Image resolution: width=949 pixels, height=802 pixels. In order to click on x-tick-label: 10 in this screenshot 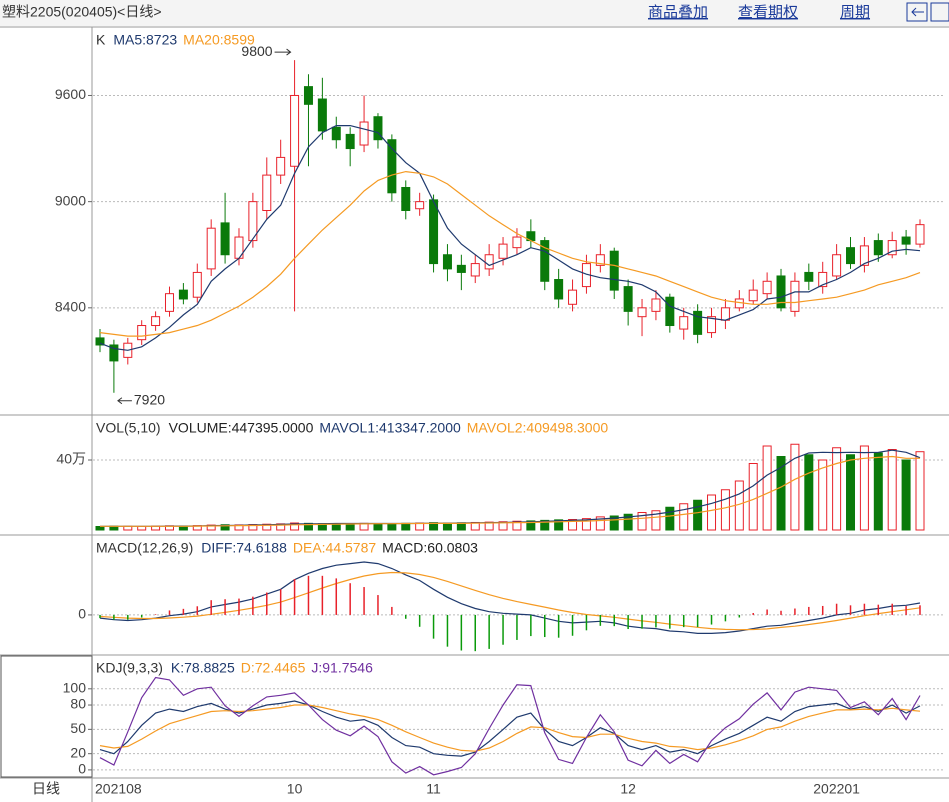, I will do `click(295, 789)`.